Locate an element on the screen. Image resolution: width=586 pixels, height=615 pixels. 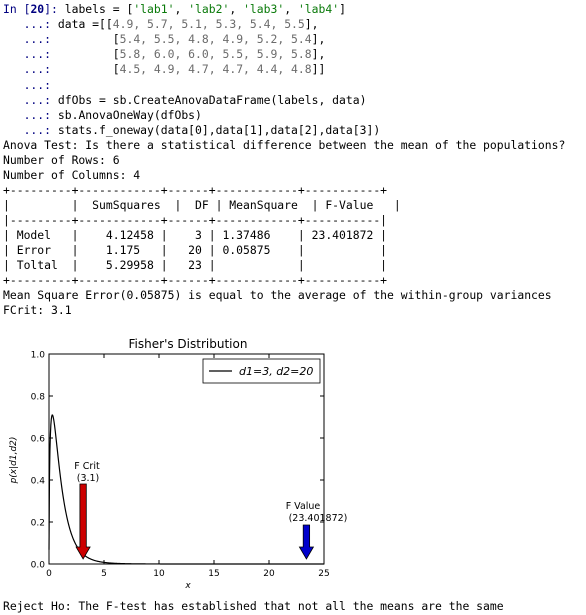
chart-title: Fisher's Distribution is located at coordinates (188, 344).